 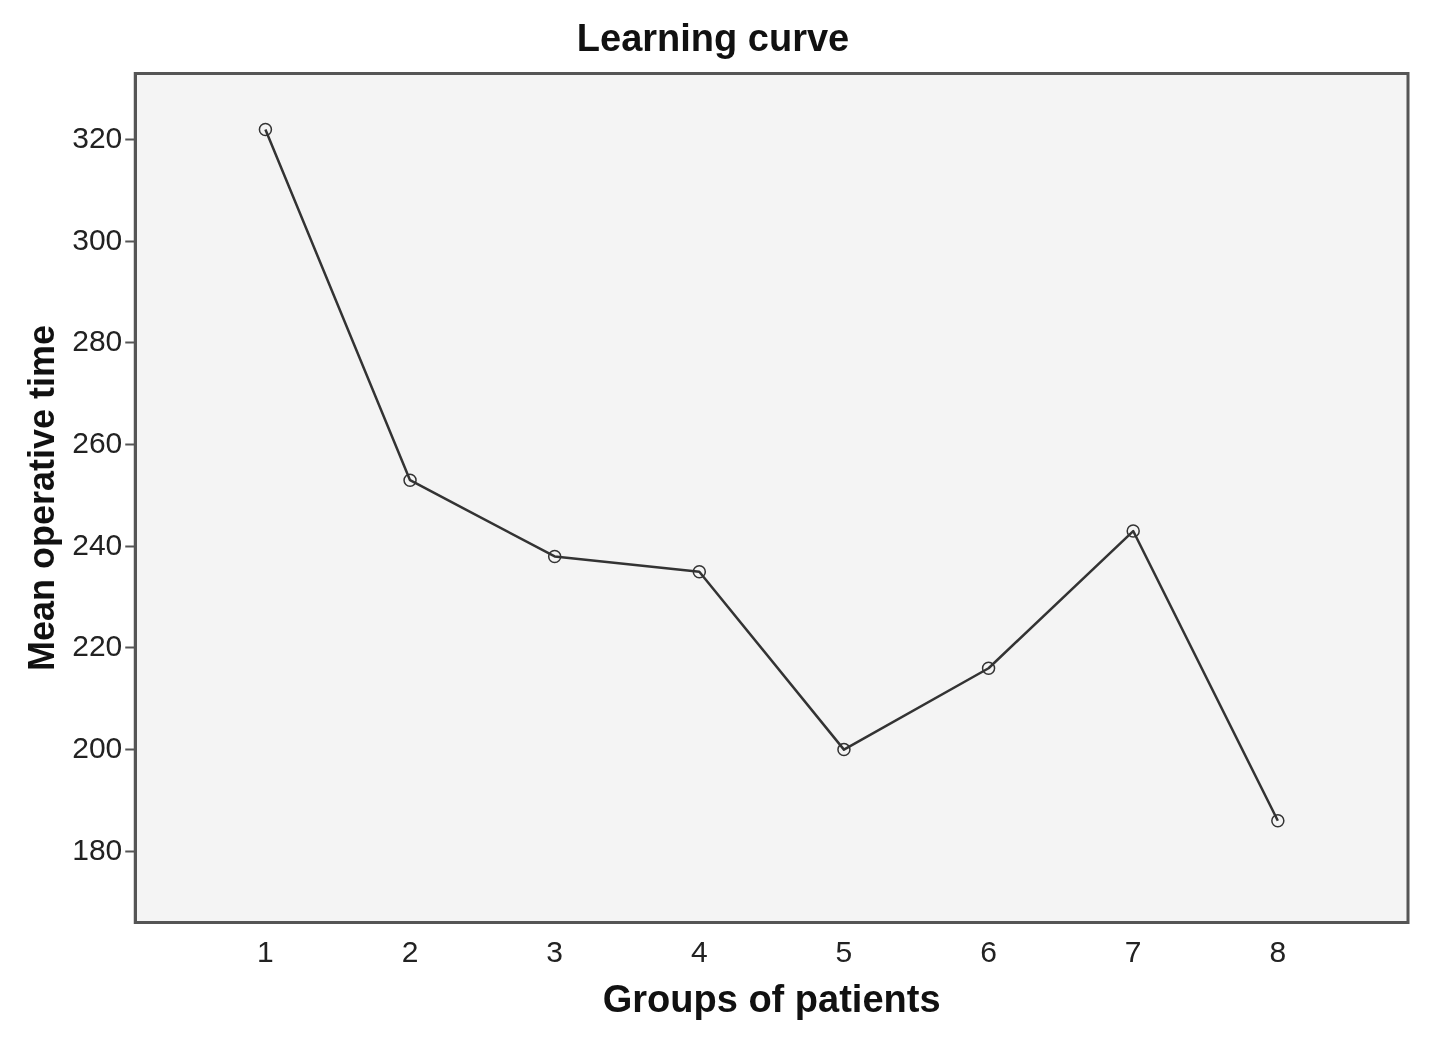 What do you see at coordinates (97, 849) in the screenshot?
I see `y-tick-label: 180` at bounding box center [97, 849].